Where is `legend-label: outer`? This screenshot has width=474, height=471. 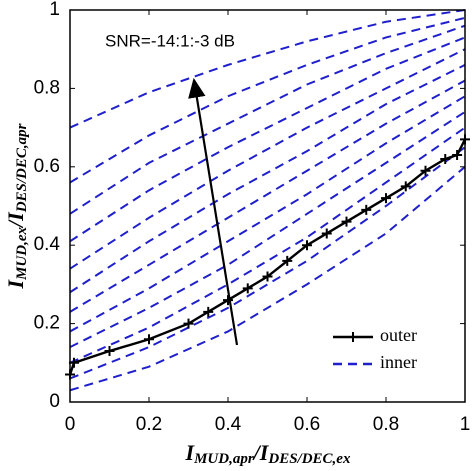 legend-label: outer is located at coordinates (398, 335).